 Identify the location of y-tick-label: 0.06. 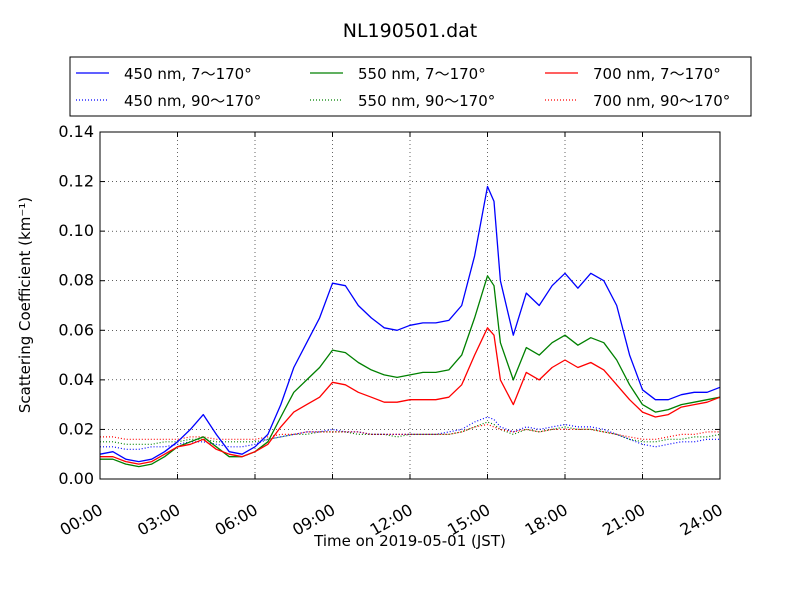
(76, 329).